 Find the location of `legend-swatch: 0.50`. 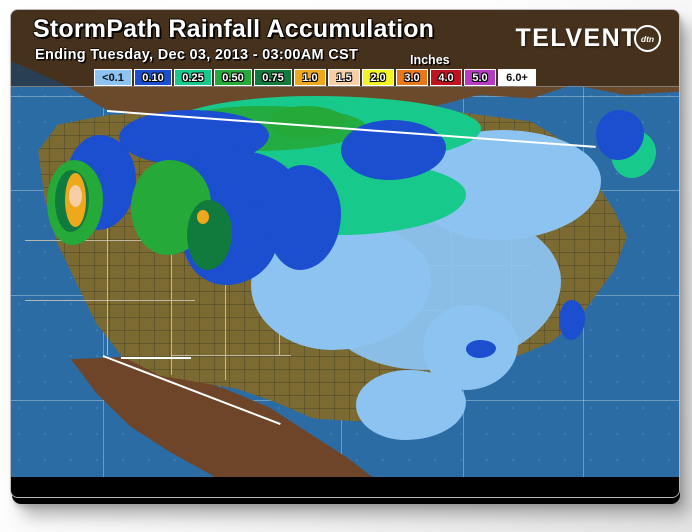

legend-swatch: 0.50 is located at coordinates (233, 77).